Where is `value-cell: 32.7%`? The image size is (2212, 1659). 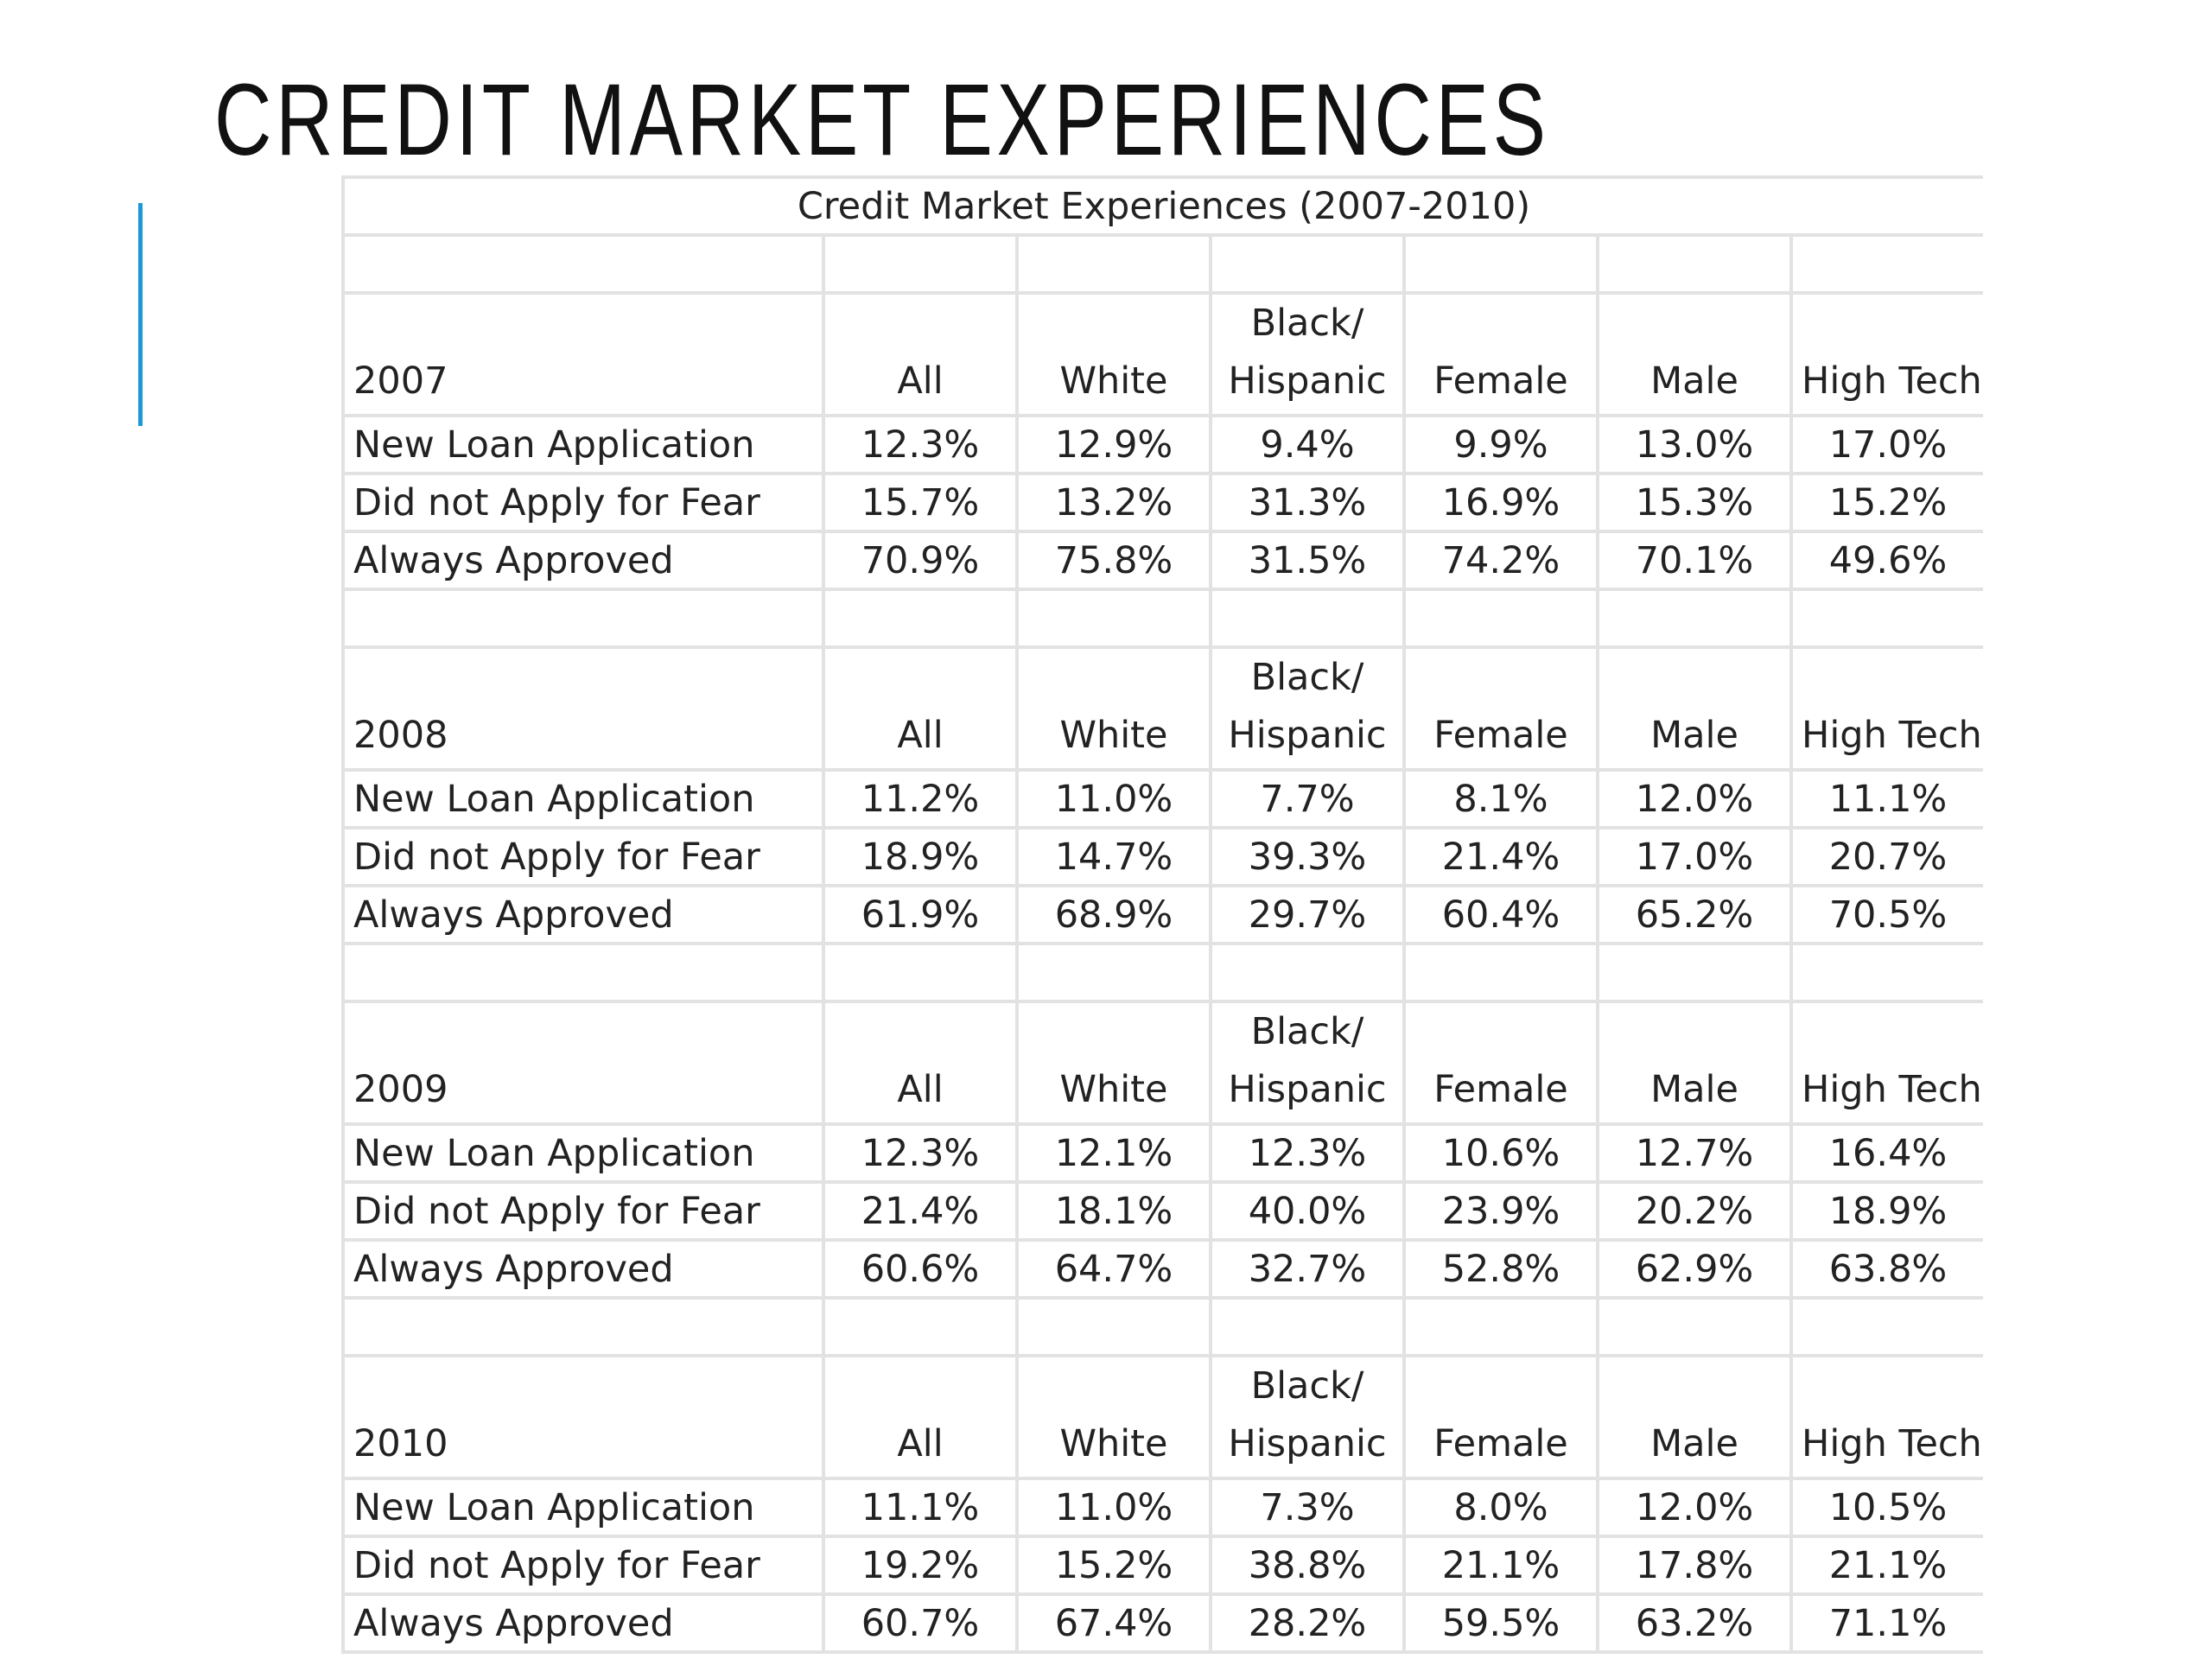 value-cell: 32.7% is located at coordinates (1307, 1269).